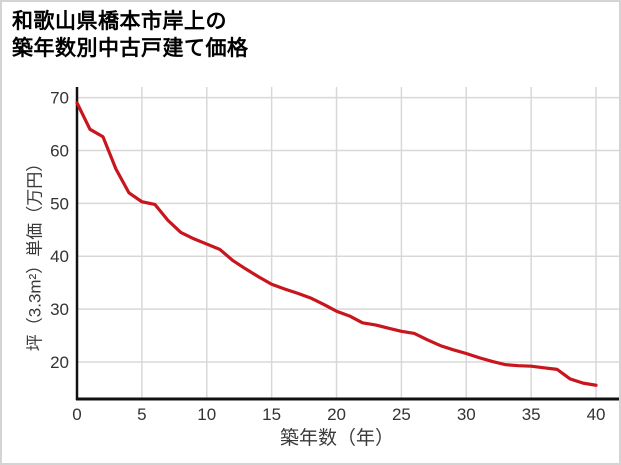  I want to click on x-tick-label: 30, so click(466, 414).